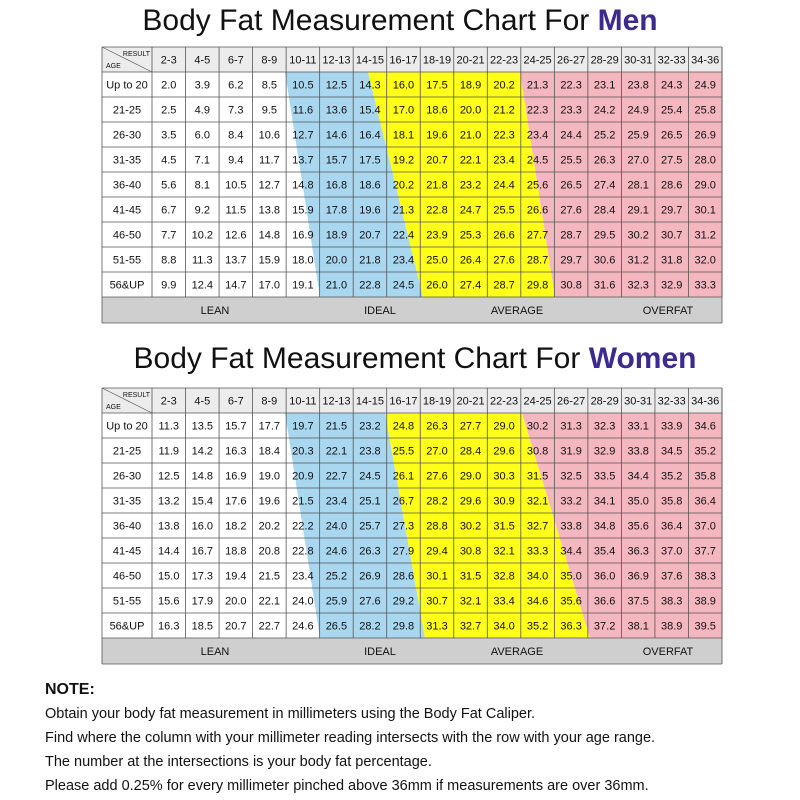  I want to click on cell-value: 36.9, so click(637, 576).